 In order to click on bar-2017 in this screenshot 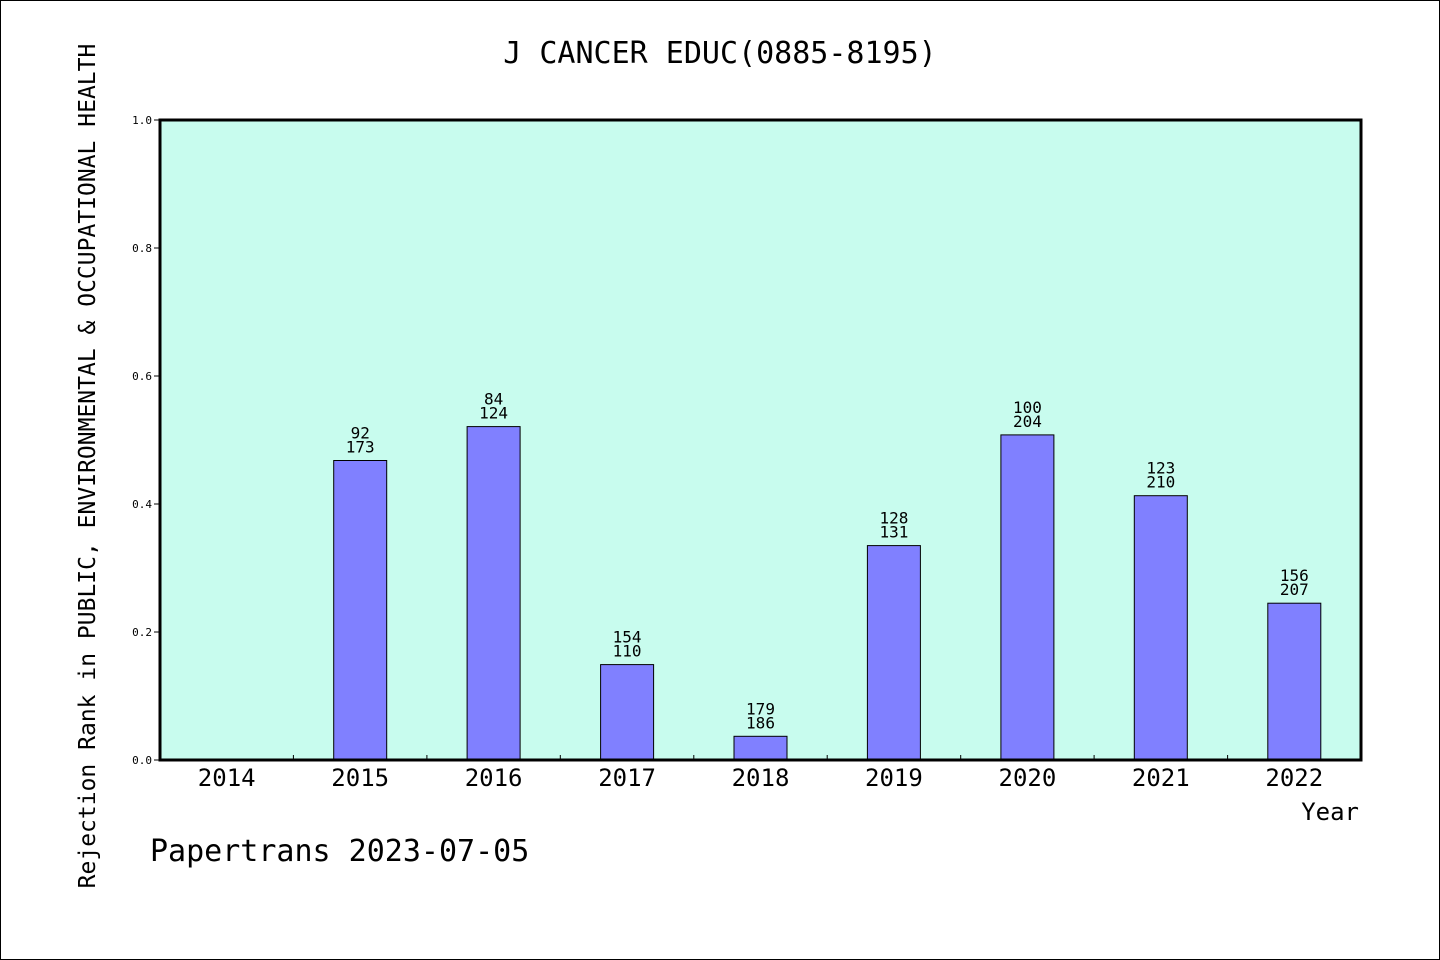, I will do `click(627, 712)`.